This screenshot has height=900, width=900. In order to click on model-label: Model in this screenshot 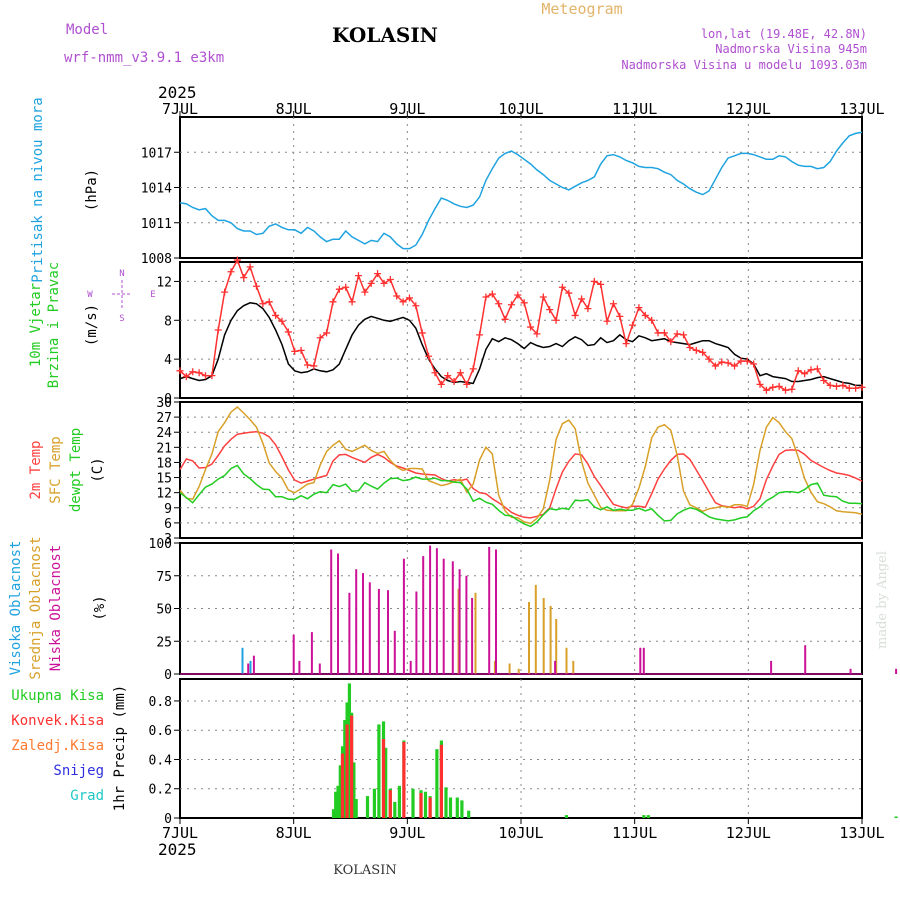, I will do `click(87, 30)`.